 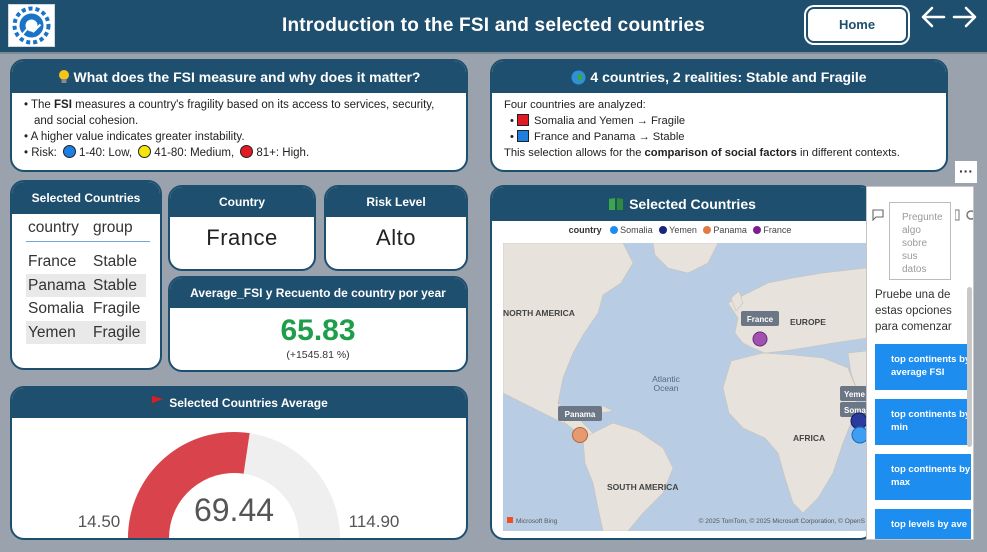 What do you see at coordinates (84, 308) in the screenshot?
I see `table-row: Somalia Fragile` at bounding box center [84, 308].